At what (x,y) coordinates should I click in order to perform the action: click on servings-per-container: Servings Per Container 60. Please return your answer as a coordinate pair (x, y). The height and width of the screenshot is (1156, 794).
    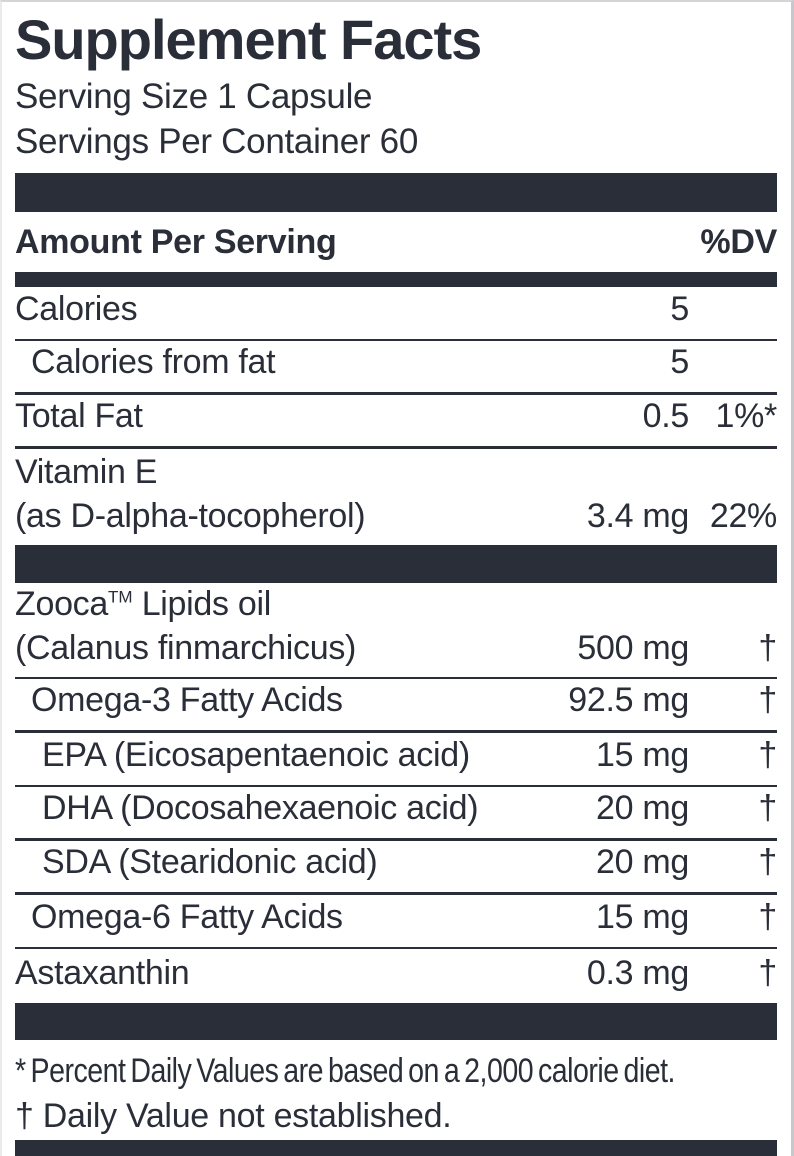
    Looking at the image, I should click on (216, 141).